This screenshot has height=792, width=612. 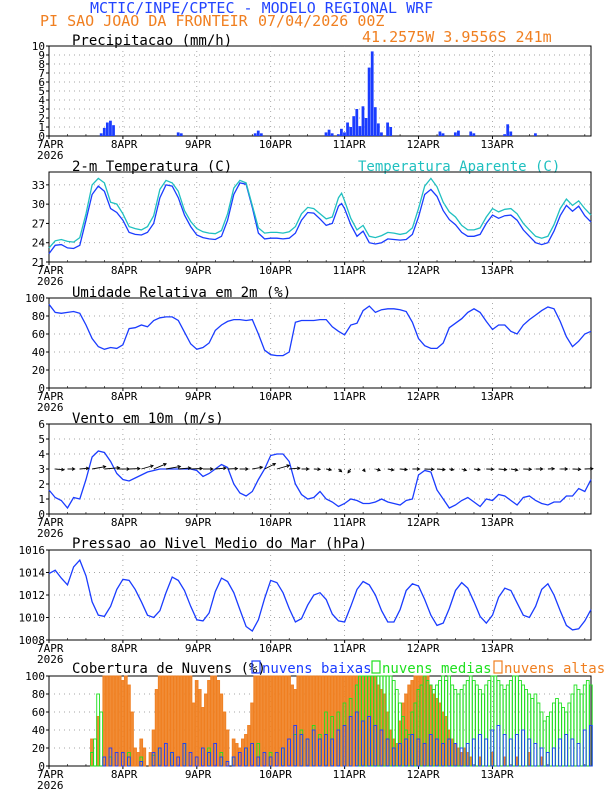 What do you see at coordinates (148, 419) in the screenshot?
I see `wind-title: Vento em 10m (m/s)` at bounding box center [148, 419].